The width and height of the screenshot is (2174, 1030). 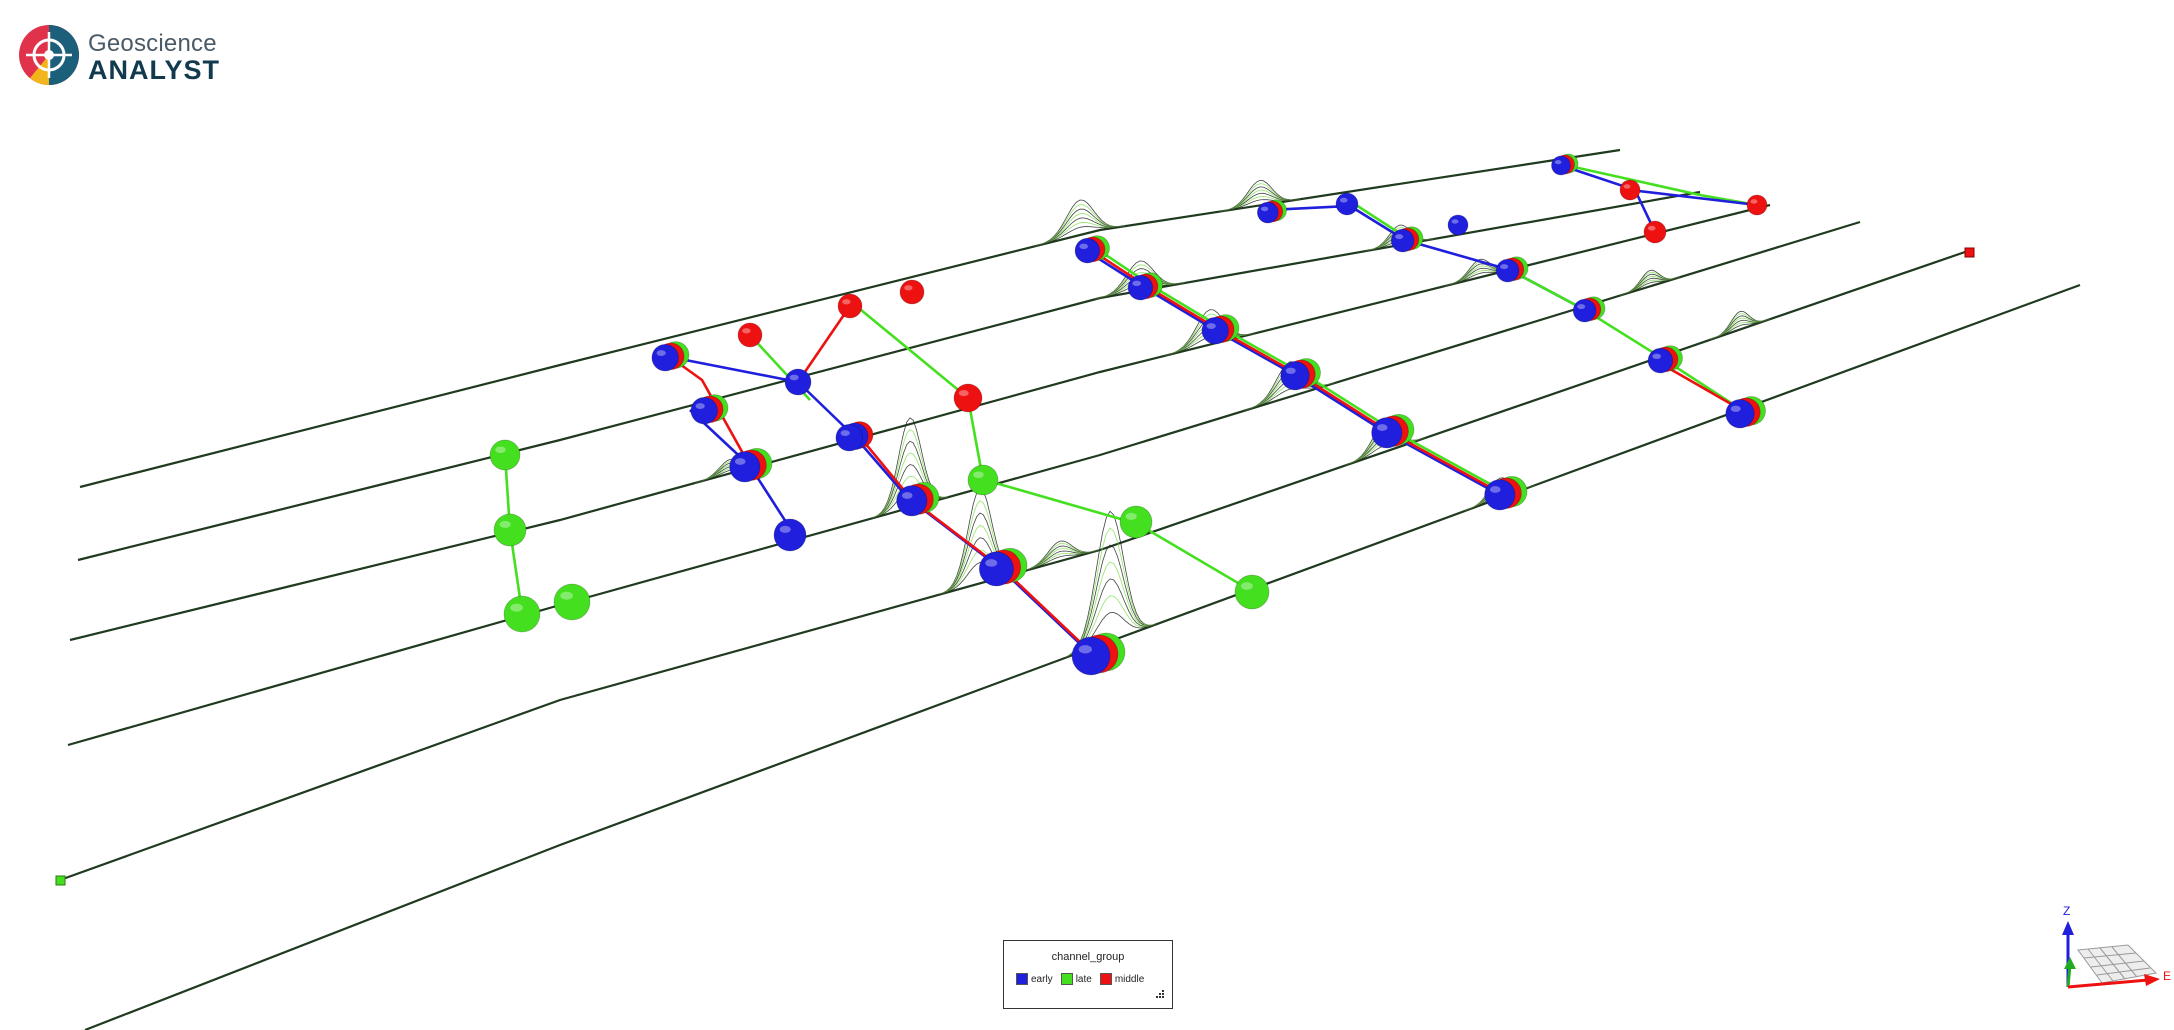 What do you see at coordinates (1042, 979) in the screenshot?
I see `legend-label-early: early` at bounding box center [1042, 979].